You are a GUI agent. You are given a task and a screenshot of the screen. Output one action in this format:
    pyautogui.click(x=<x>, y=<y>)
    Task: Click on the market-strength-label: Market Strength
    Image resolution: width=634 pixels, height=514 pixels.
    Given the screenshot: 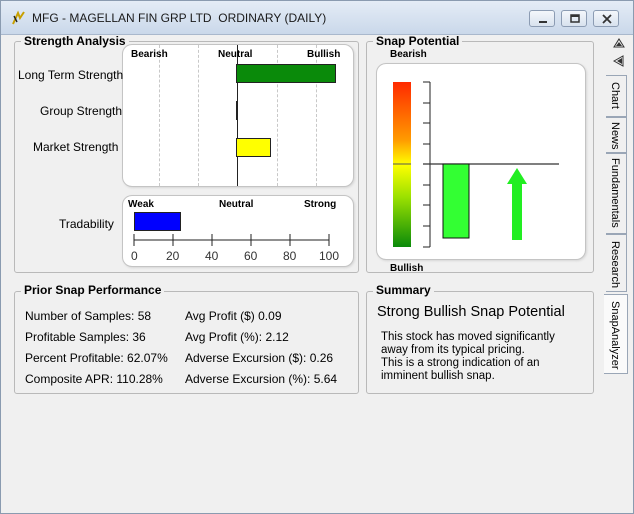 What is the action you would take?
    pyautogui.click(x=76, y=147)
    